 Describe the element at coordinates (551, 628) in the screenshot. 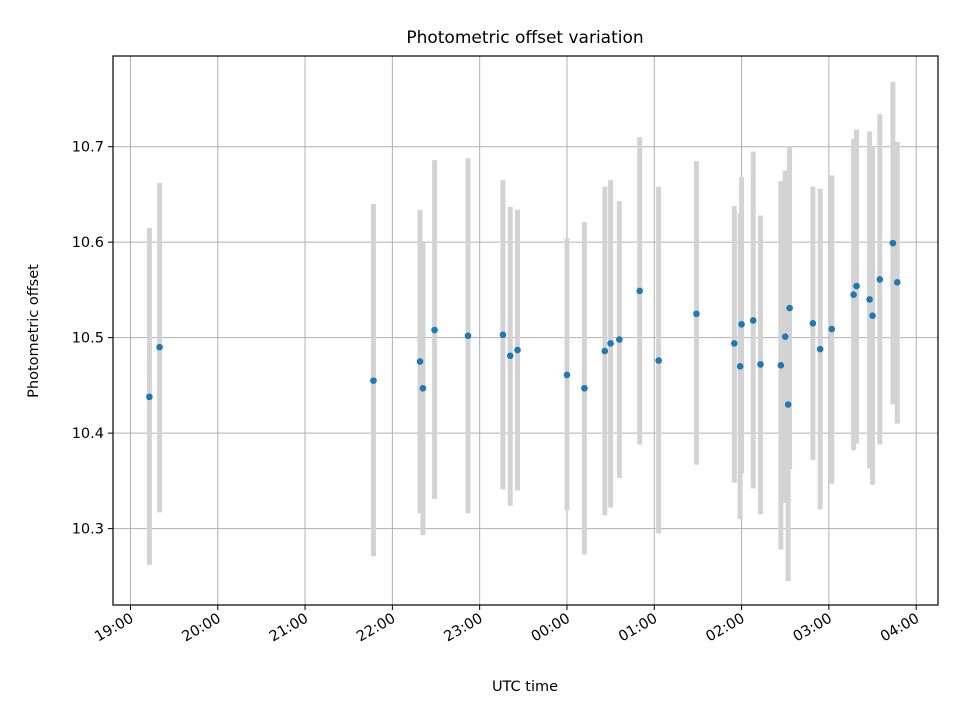

I see `x-tick-label: 00:00` at that location.